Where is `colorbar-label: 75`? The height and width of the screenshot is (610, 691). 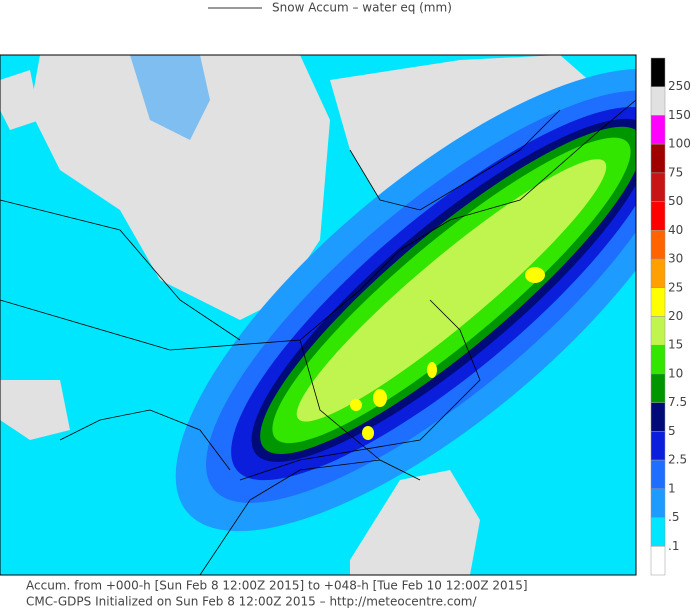
colorbar-label: 75 is located at coordinates (675, 172).